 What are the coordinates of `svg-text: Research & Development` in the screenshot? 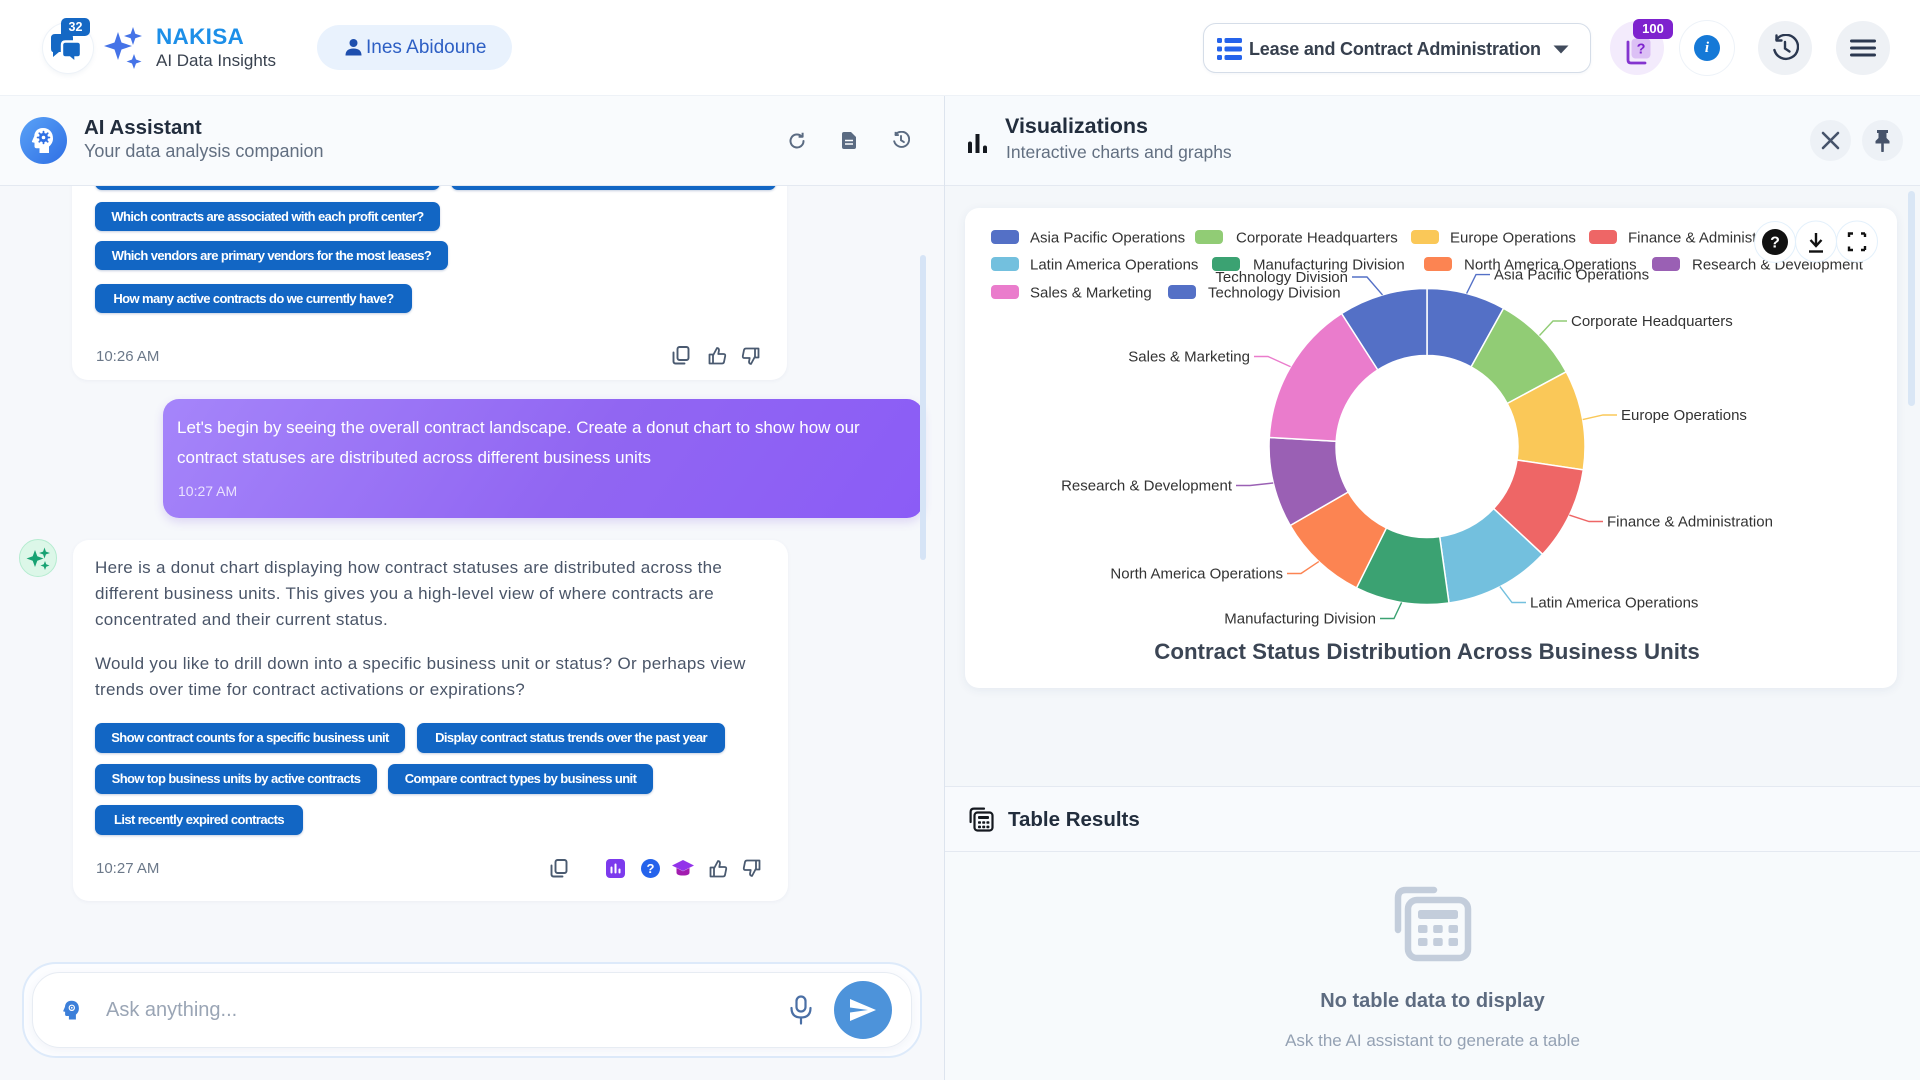 It's located at (1147, 486).